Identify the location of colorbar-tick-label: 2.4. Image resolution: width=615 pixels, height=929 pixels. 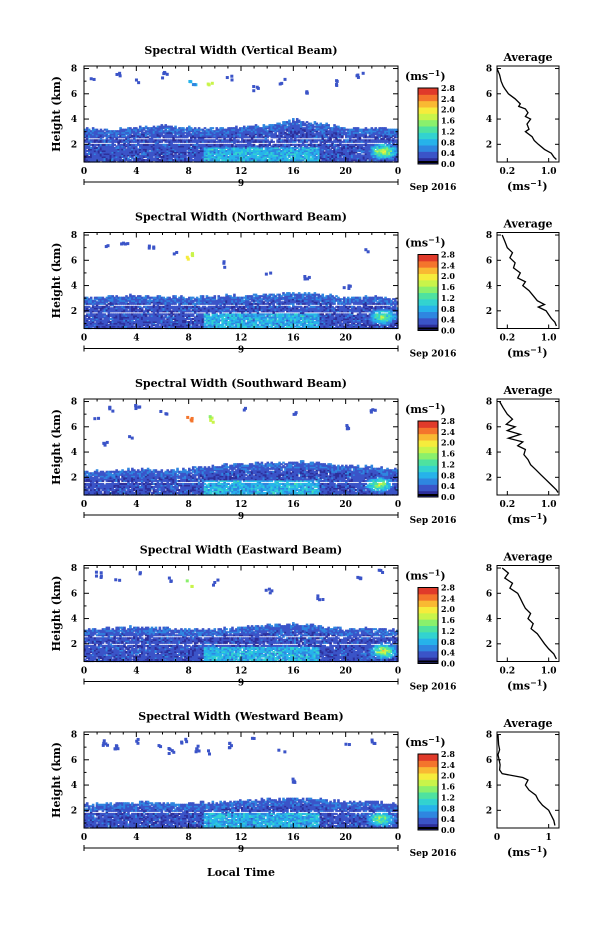
(448, 99).